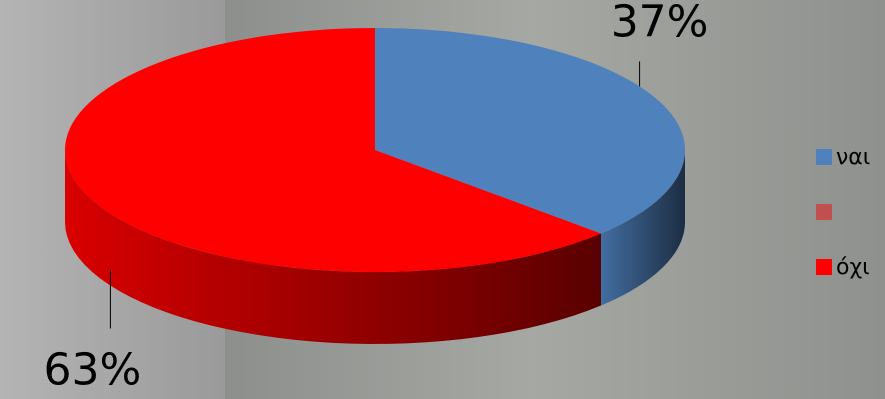  I want to click on legend-label: όχι, so click(853, 267).